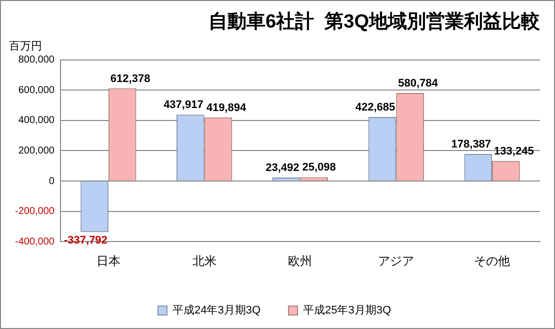 Image resolution: width=555 pixels, height=329 pixels. I want to click on data-label: 419,894, so click(226, 108).